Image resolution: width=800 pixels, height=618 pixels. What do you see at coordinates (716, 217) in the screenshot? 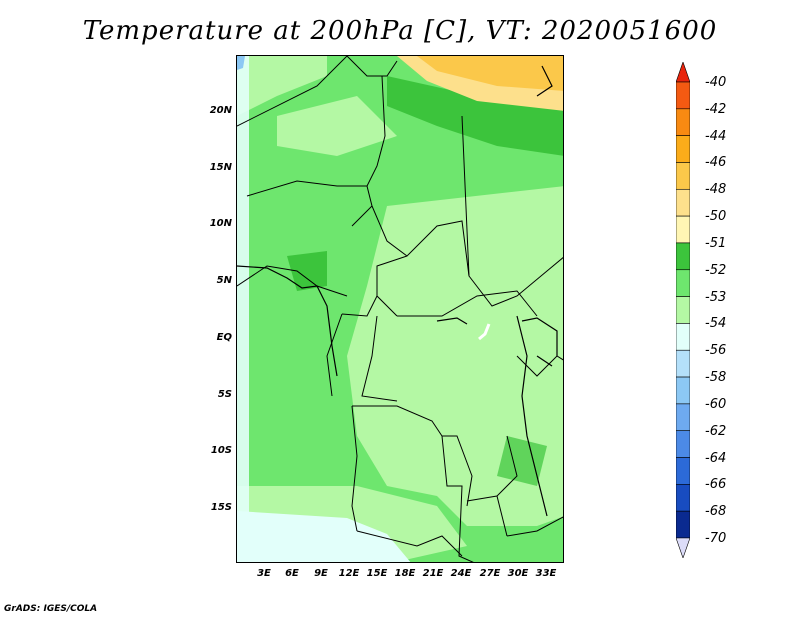
I see `colorbar-tick-label: -50` at bounding box center [716, 217].